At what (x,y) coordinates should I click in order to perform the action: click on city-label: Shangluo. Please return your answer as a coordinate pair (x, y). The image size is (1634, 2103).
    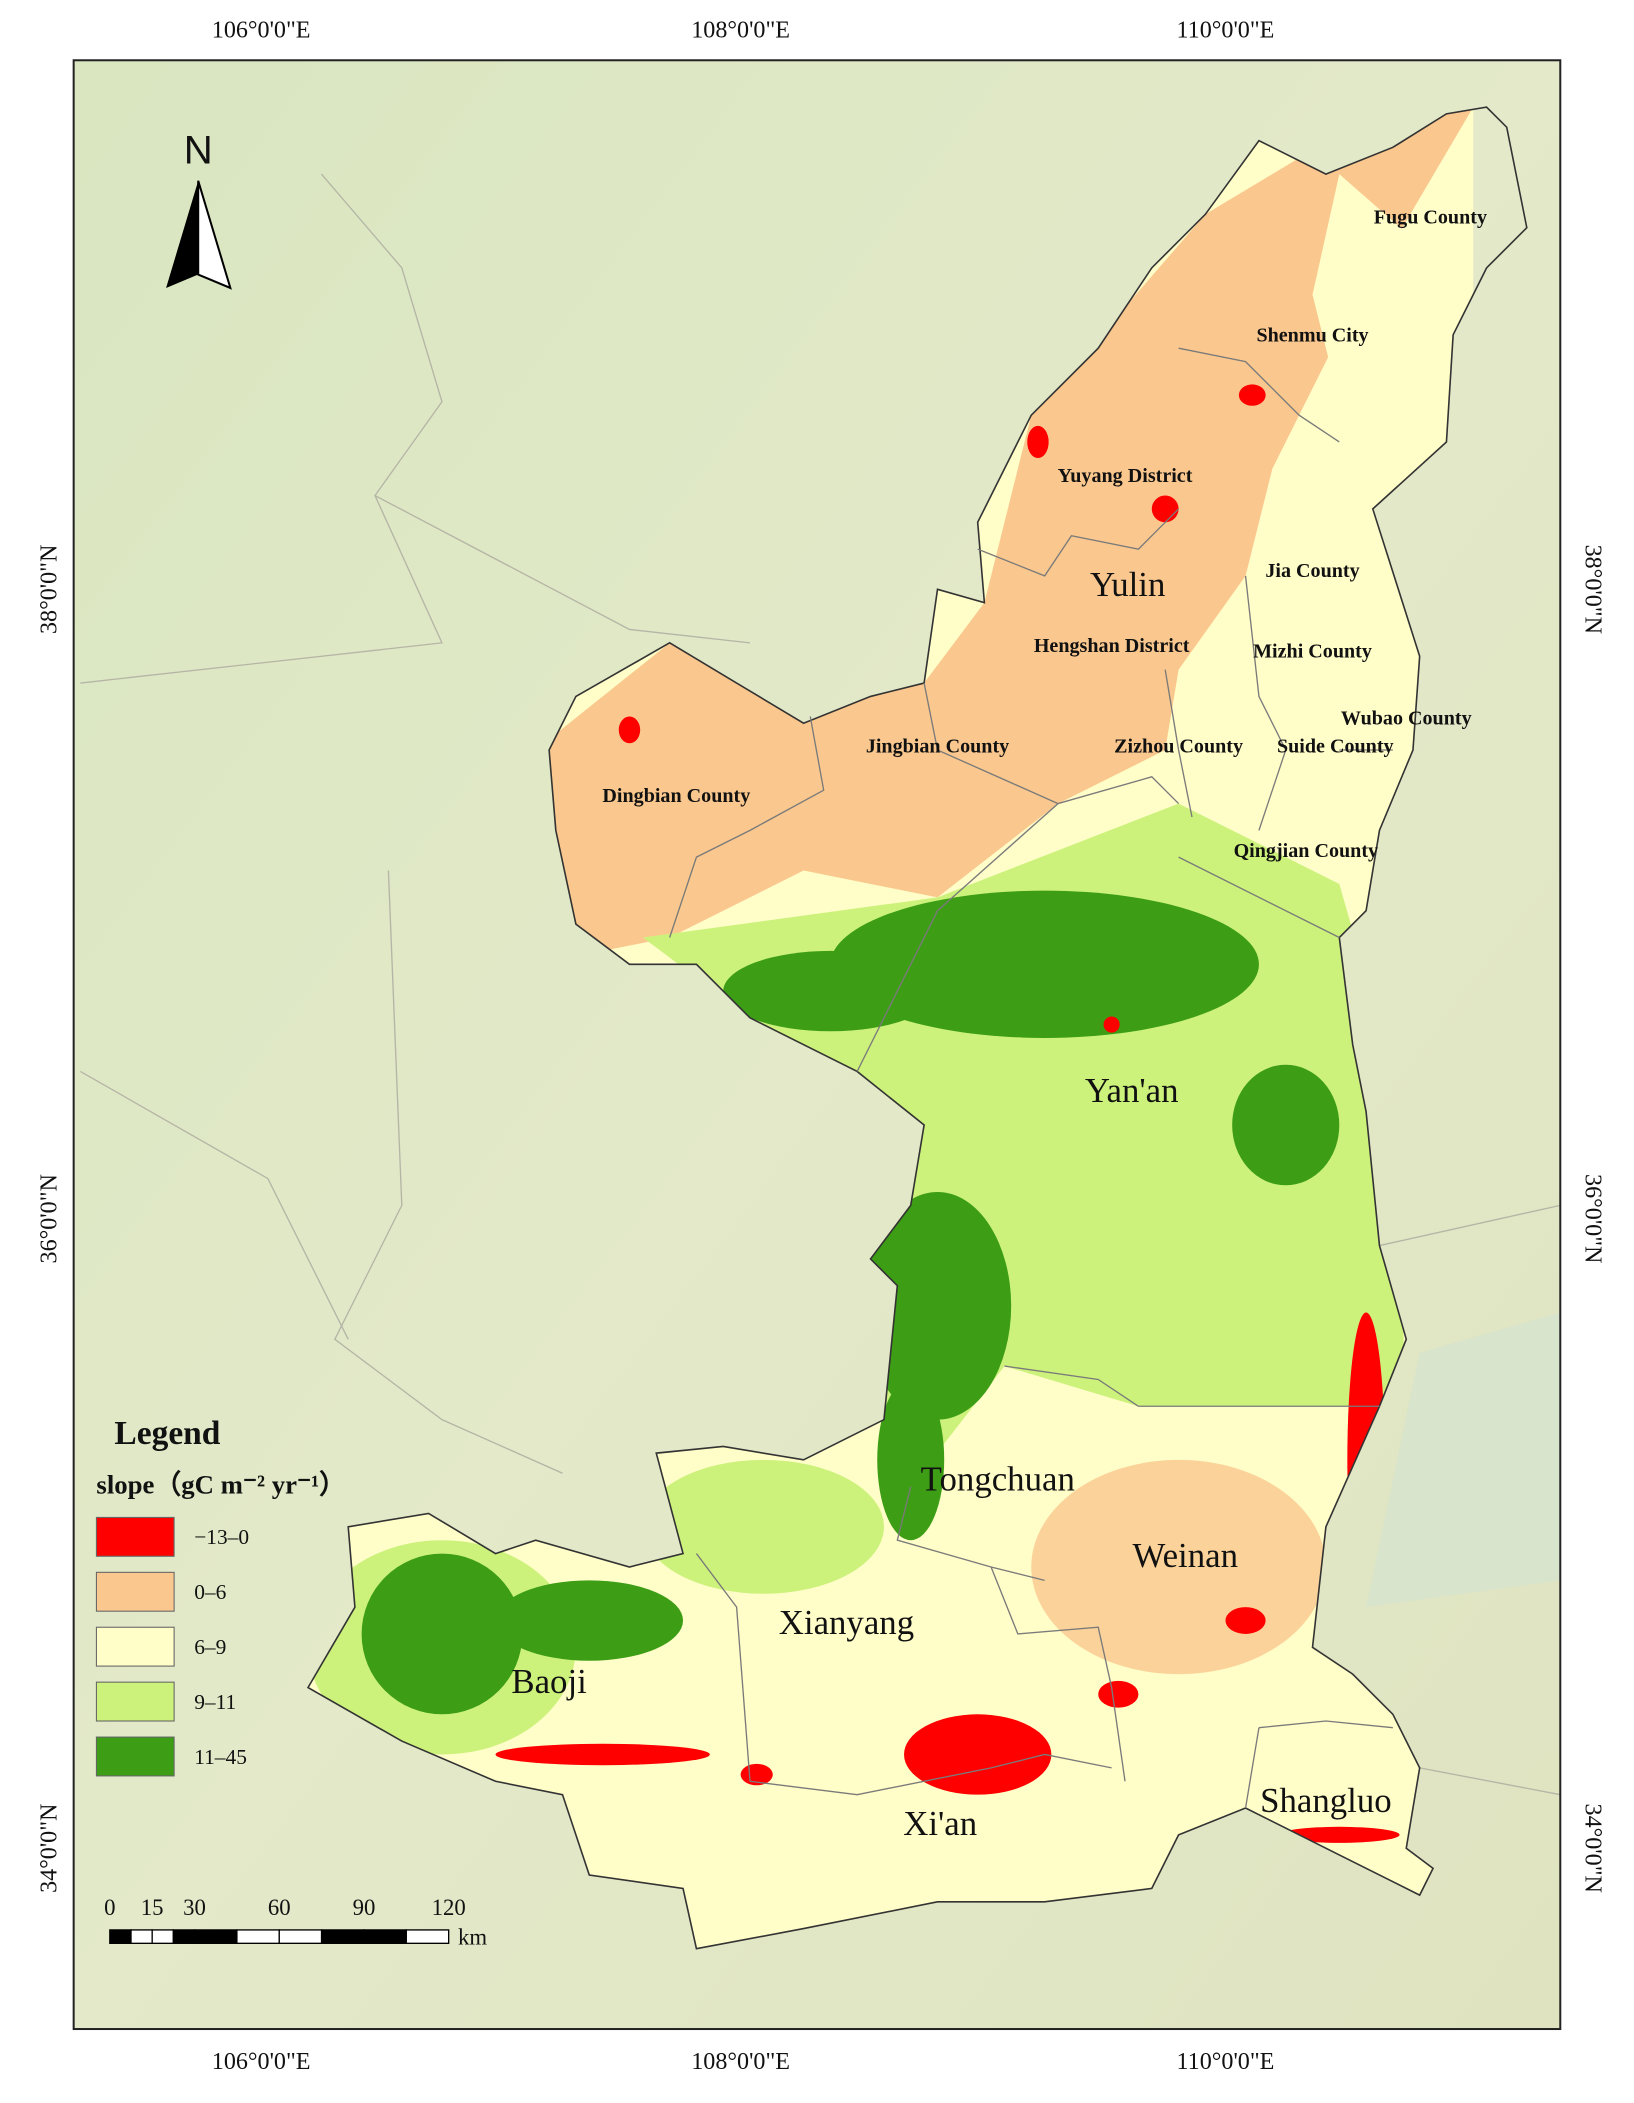
    Looking at the image, I should click on (1326, 1800).